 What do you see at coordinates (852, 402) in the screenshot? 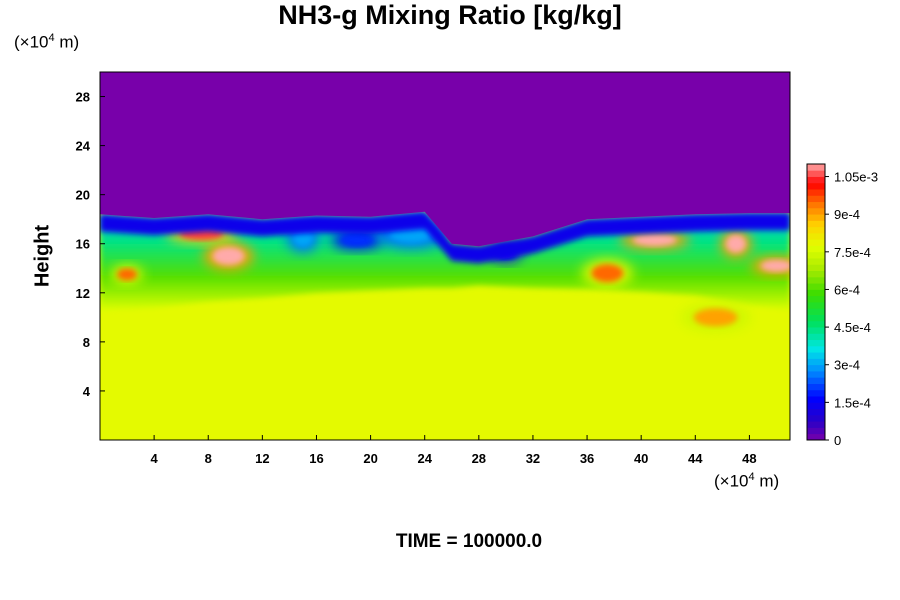
I see `colorbar-label: 1.5e-4` at bounding box center [852, 402].